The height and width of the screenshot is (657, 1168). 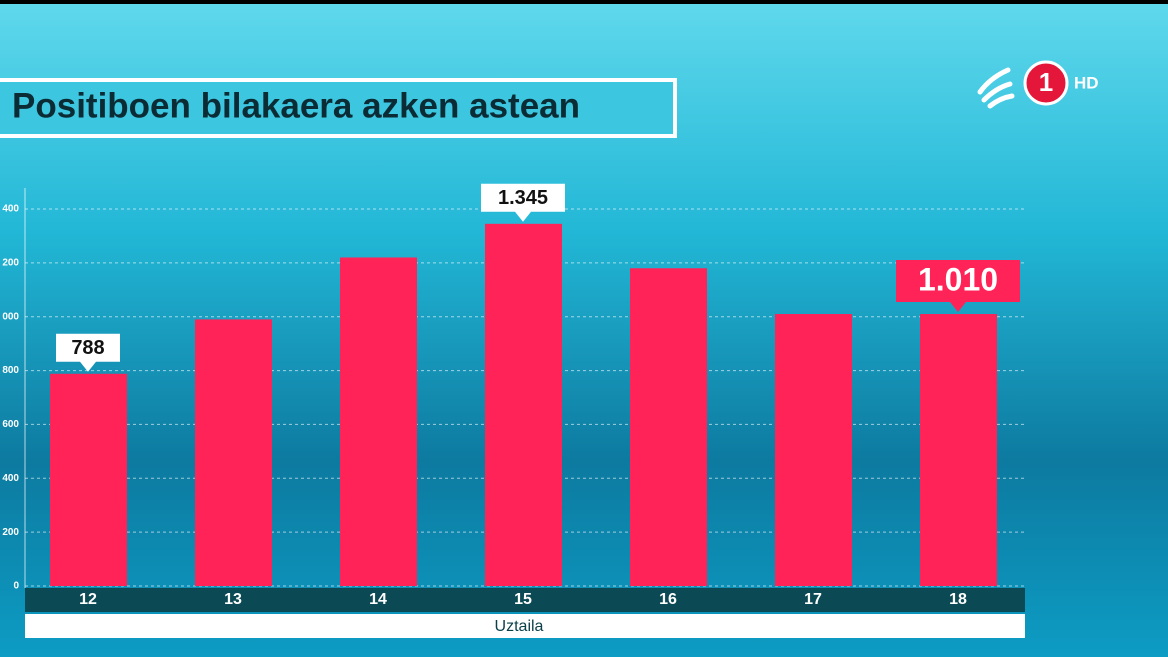 I want to click on xlabel-strip, so click(x=525, y=626).